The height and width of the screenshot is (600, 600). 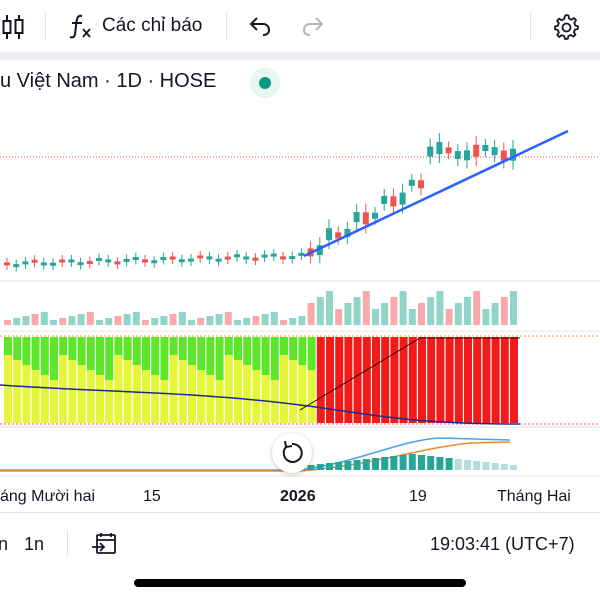 I want to click on clock-label: 19:03:41 (UTC+7), so click(x=502, y=544).